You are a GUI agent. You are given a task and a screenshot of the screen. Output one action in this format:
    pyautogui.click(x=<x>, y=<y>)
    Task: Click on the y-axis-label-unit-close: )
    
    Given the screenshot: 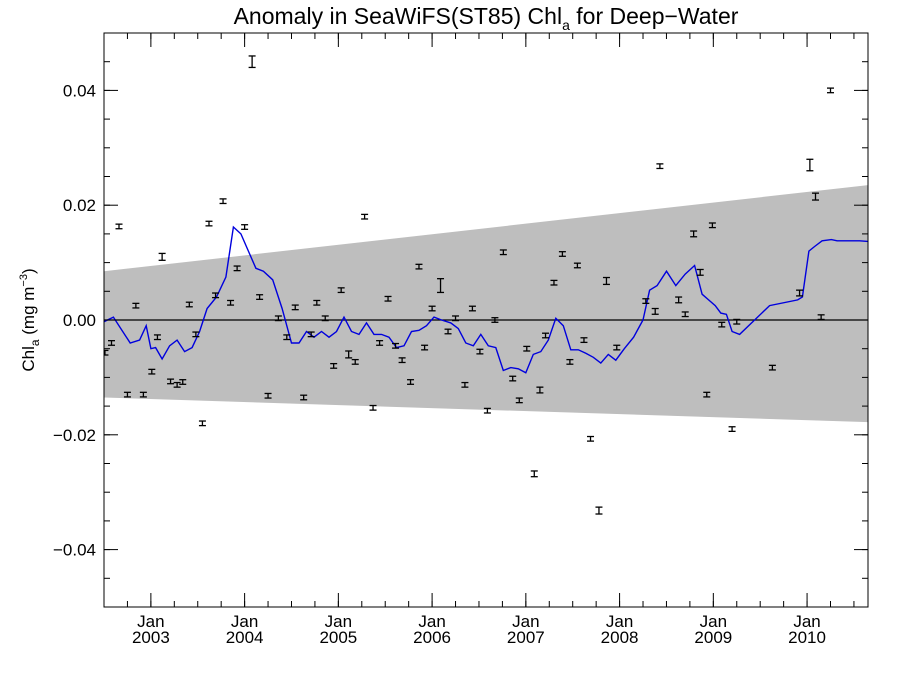 What is the action you would take?
    pyautogui.click(x=28, y=271)
    